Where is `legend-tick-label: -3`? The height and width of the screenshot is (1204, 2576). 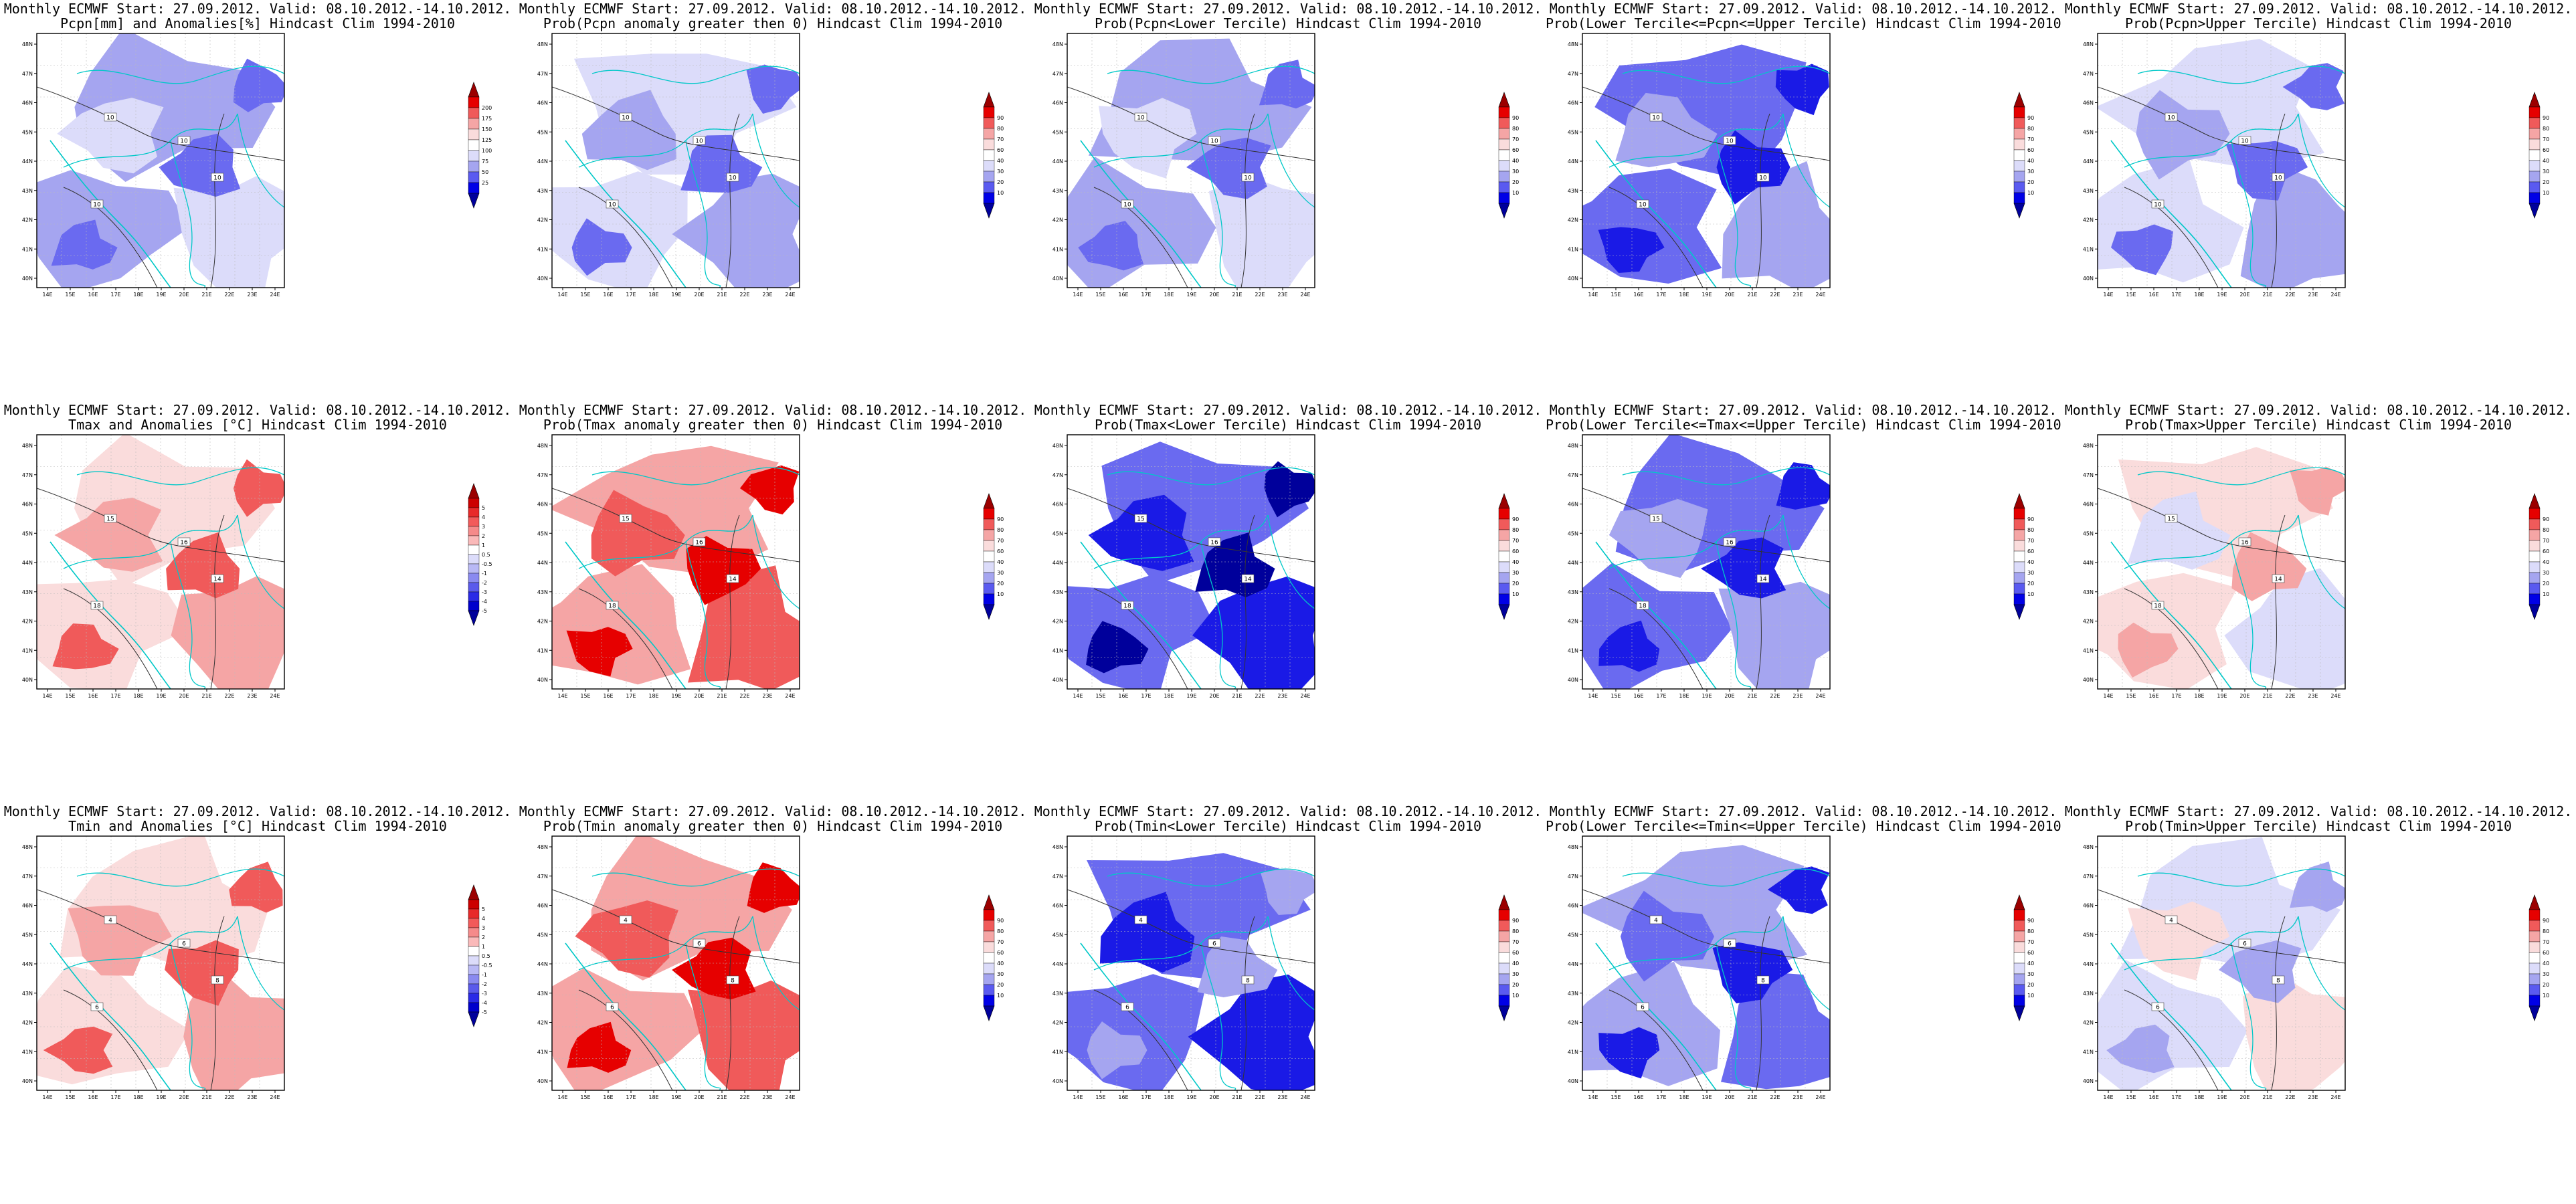
legend-tick-label: -3 is located at coordinates (484, 592).